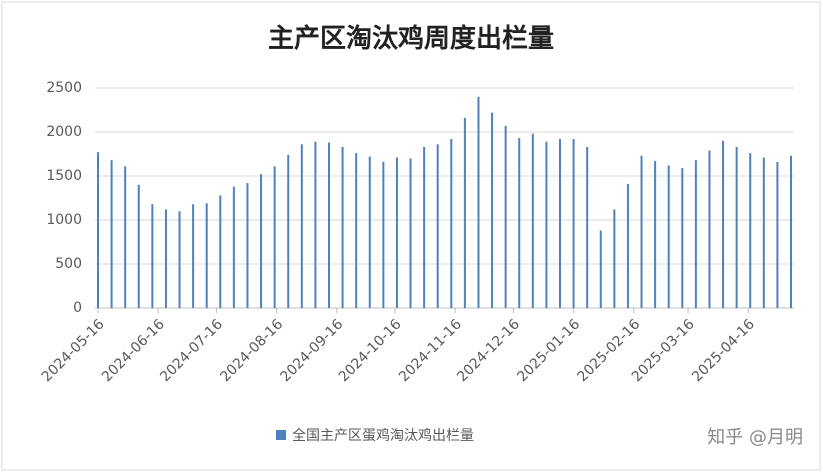 The image size is (823, 473). What do you see at coordinates (755, 437) in the screenshot?
I see `watermark: 知乎 @月明` at bounding box center [755, 437].